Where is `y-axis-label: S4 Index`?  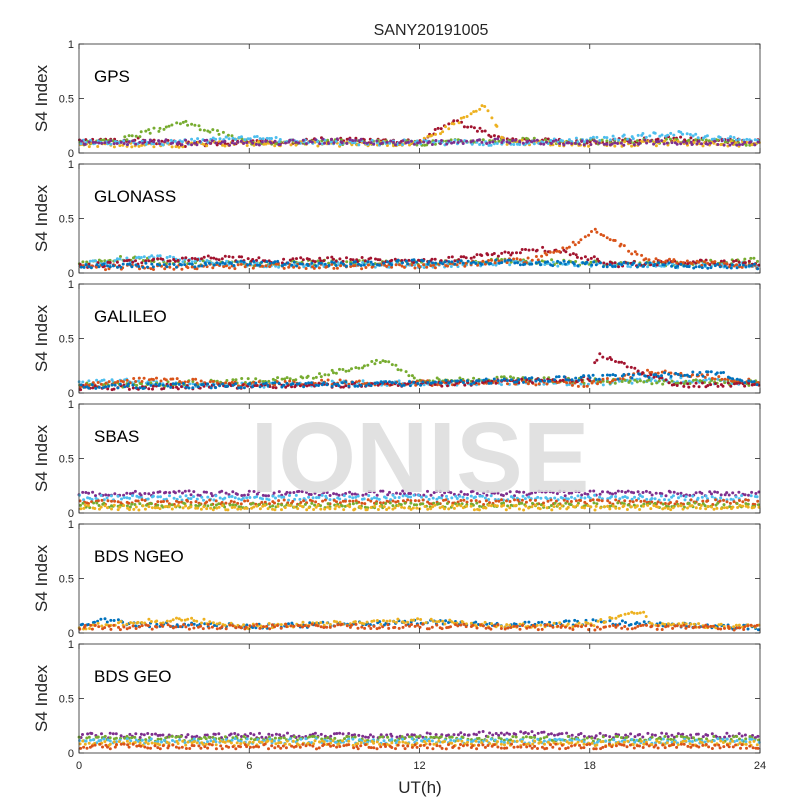
y-axis-label: S4 Index is located at coordinates (41, 98).